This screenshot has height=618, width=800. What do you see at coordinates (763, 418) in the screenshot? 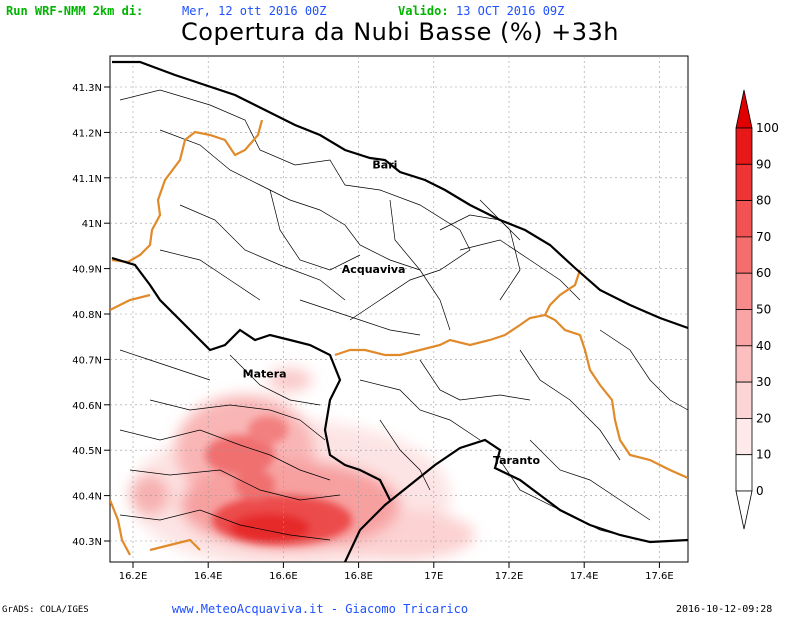
I see `colorbar-label: 20` at bounding box center [763, 418].